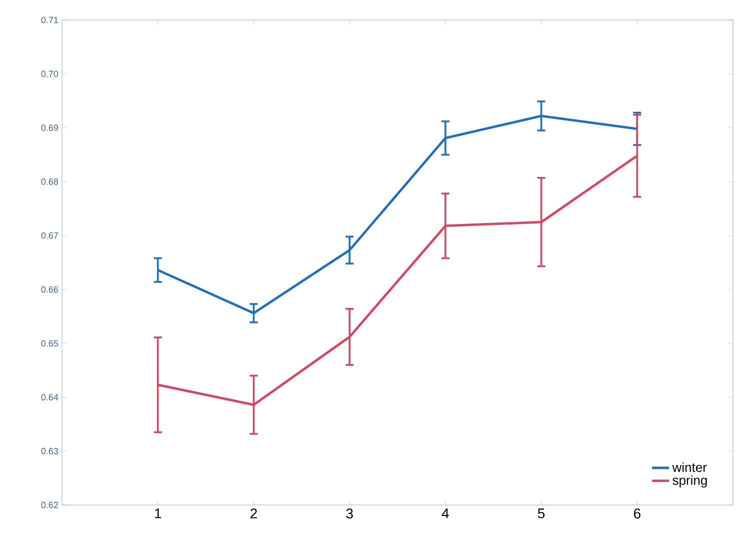 Image resolution: width=738 pixels, height=539 pixels. Describe the element at coordinates (49, 127) in the screenshot. I see `y-tick-label: 0.69` at that location.